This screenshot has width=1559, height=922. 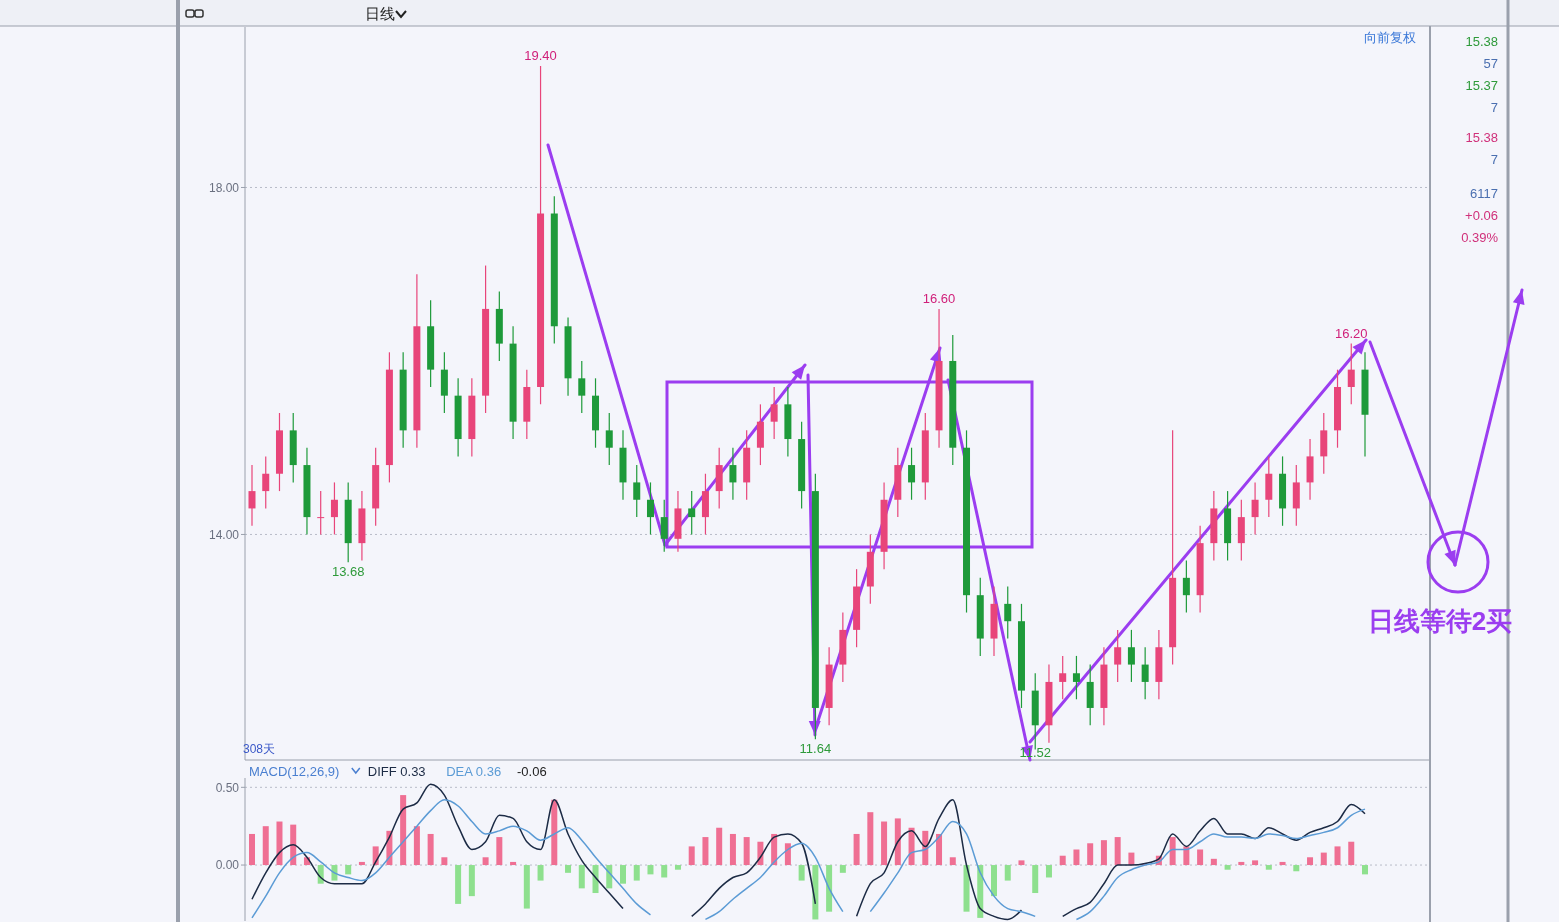 I want to click on annotation: 向前复权, so click(x=1390, y=37).